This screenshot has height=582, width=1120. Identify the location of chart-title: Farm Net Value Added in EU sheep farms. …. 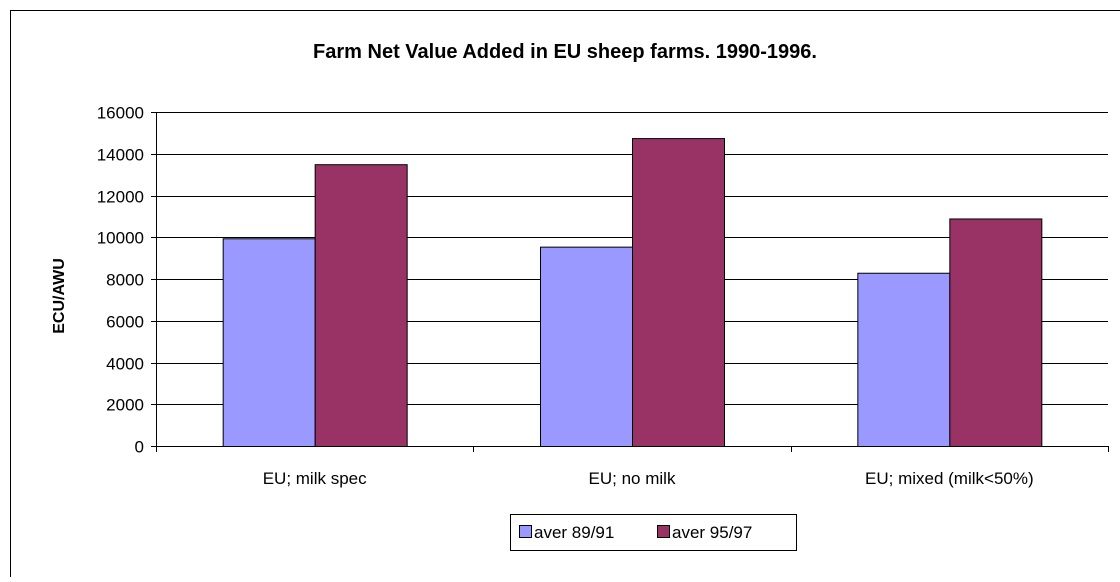
(565, 52).